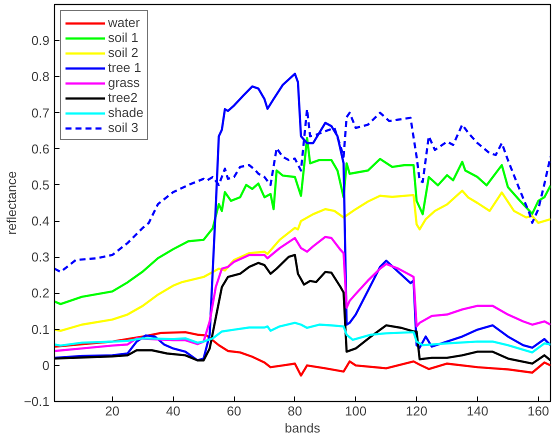  Describe the element at coordinates (40, 40) in the screenshot. I see `y-tick-label: 0.9` at that location.